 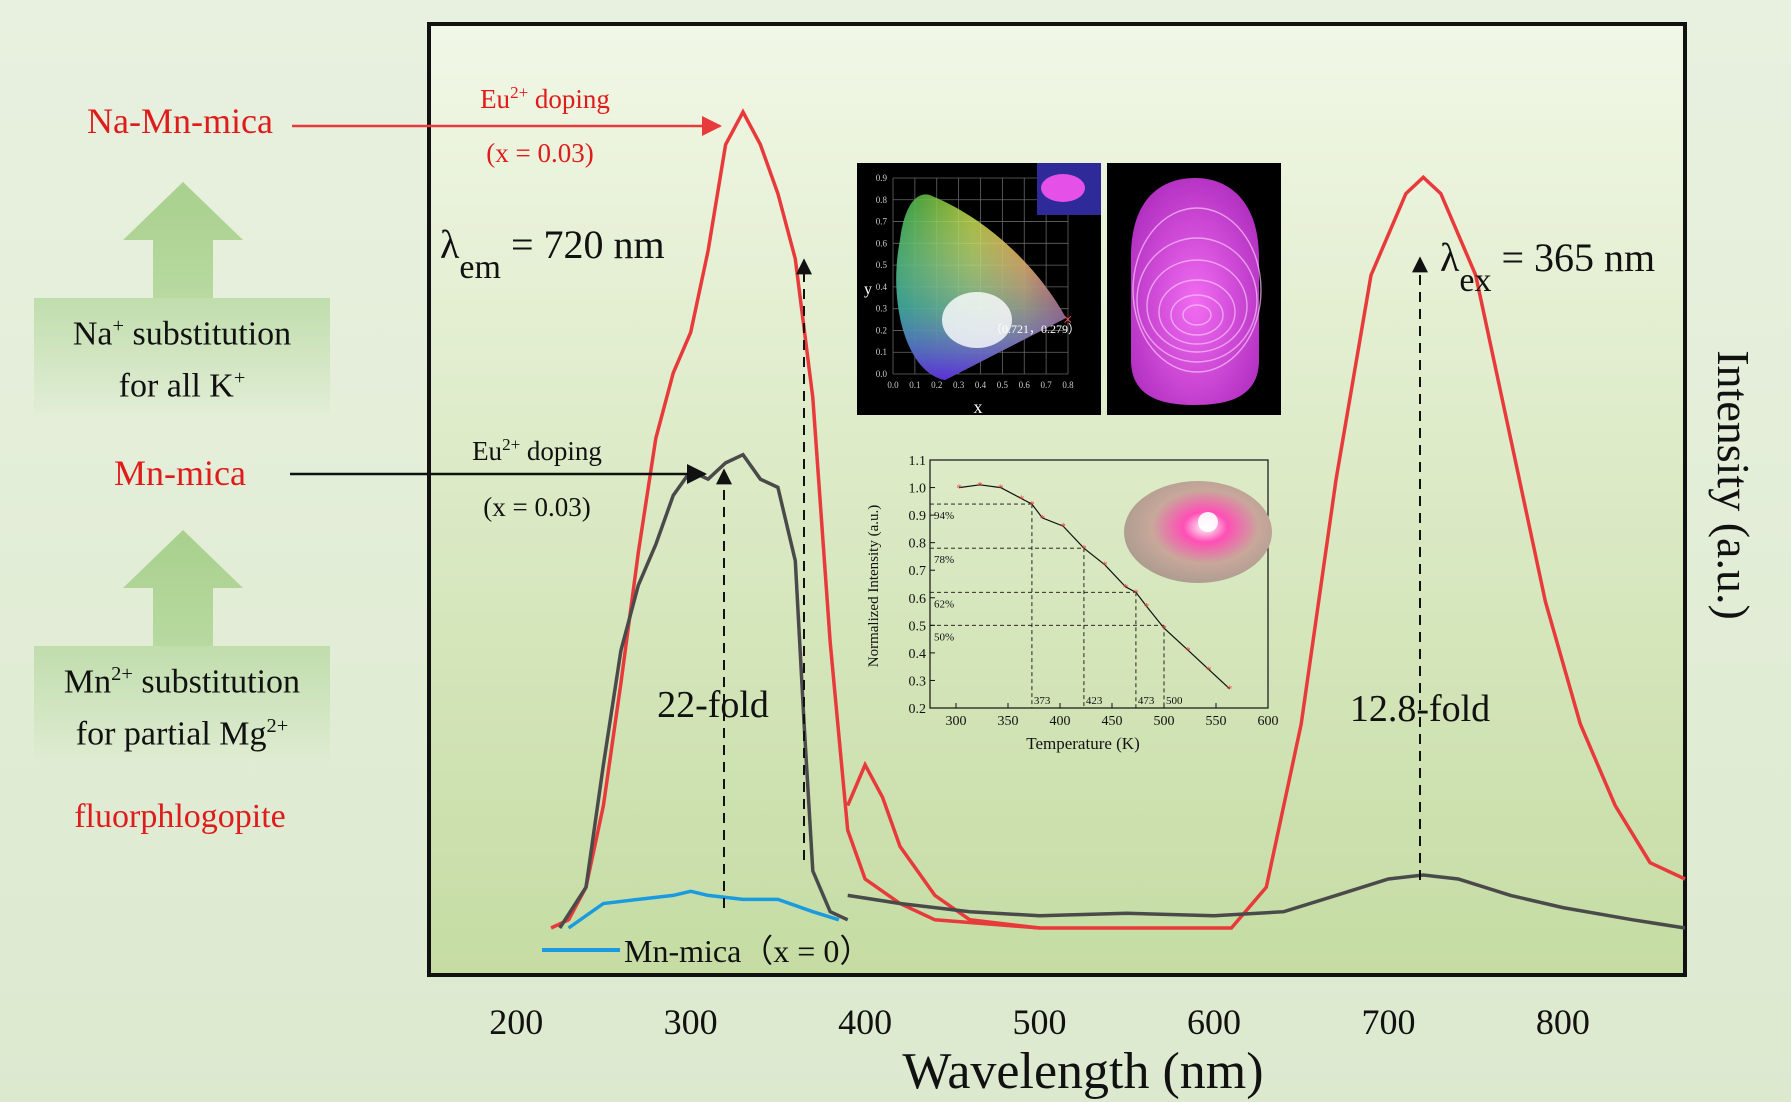 What do you see at coordinates (1388, 1022) in the screenshot?
I see `x-tick-label: 700` at bounding box center [1388, 1022].